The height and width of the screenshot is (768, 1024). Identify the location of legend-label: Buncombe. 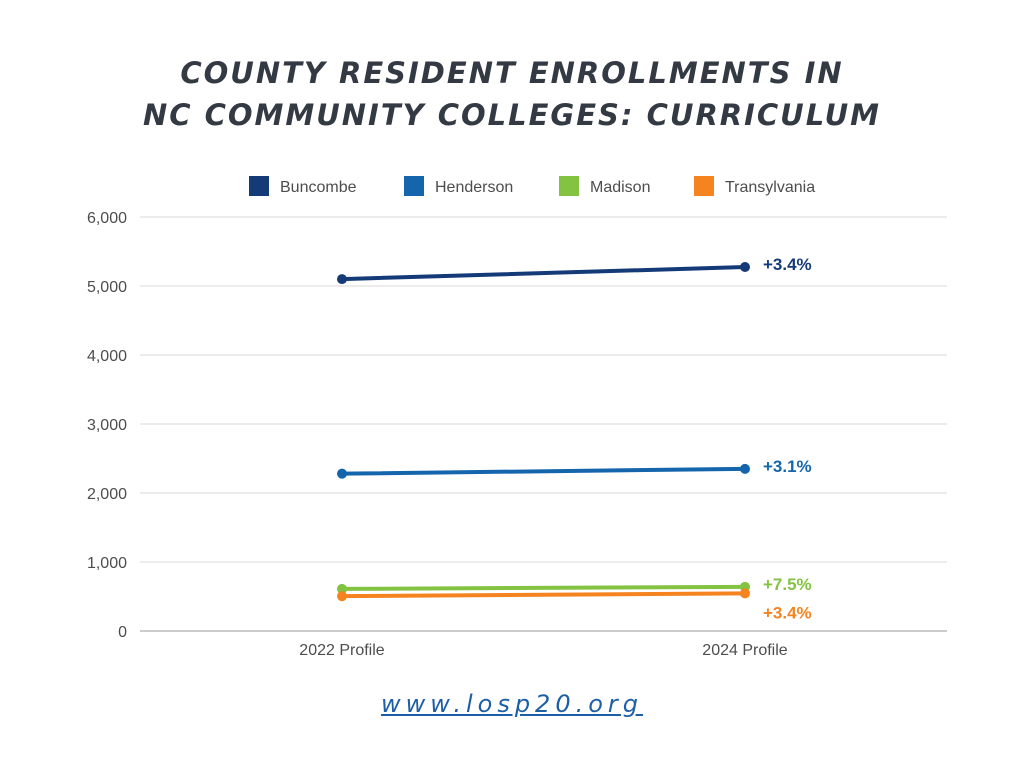
(318, 187).